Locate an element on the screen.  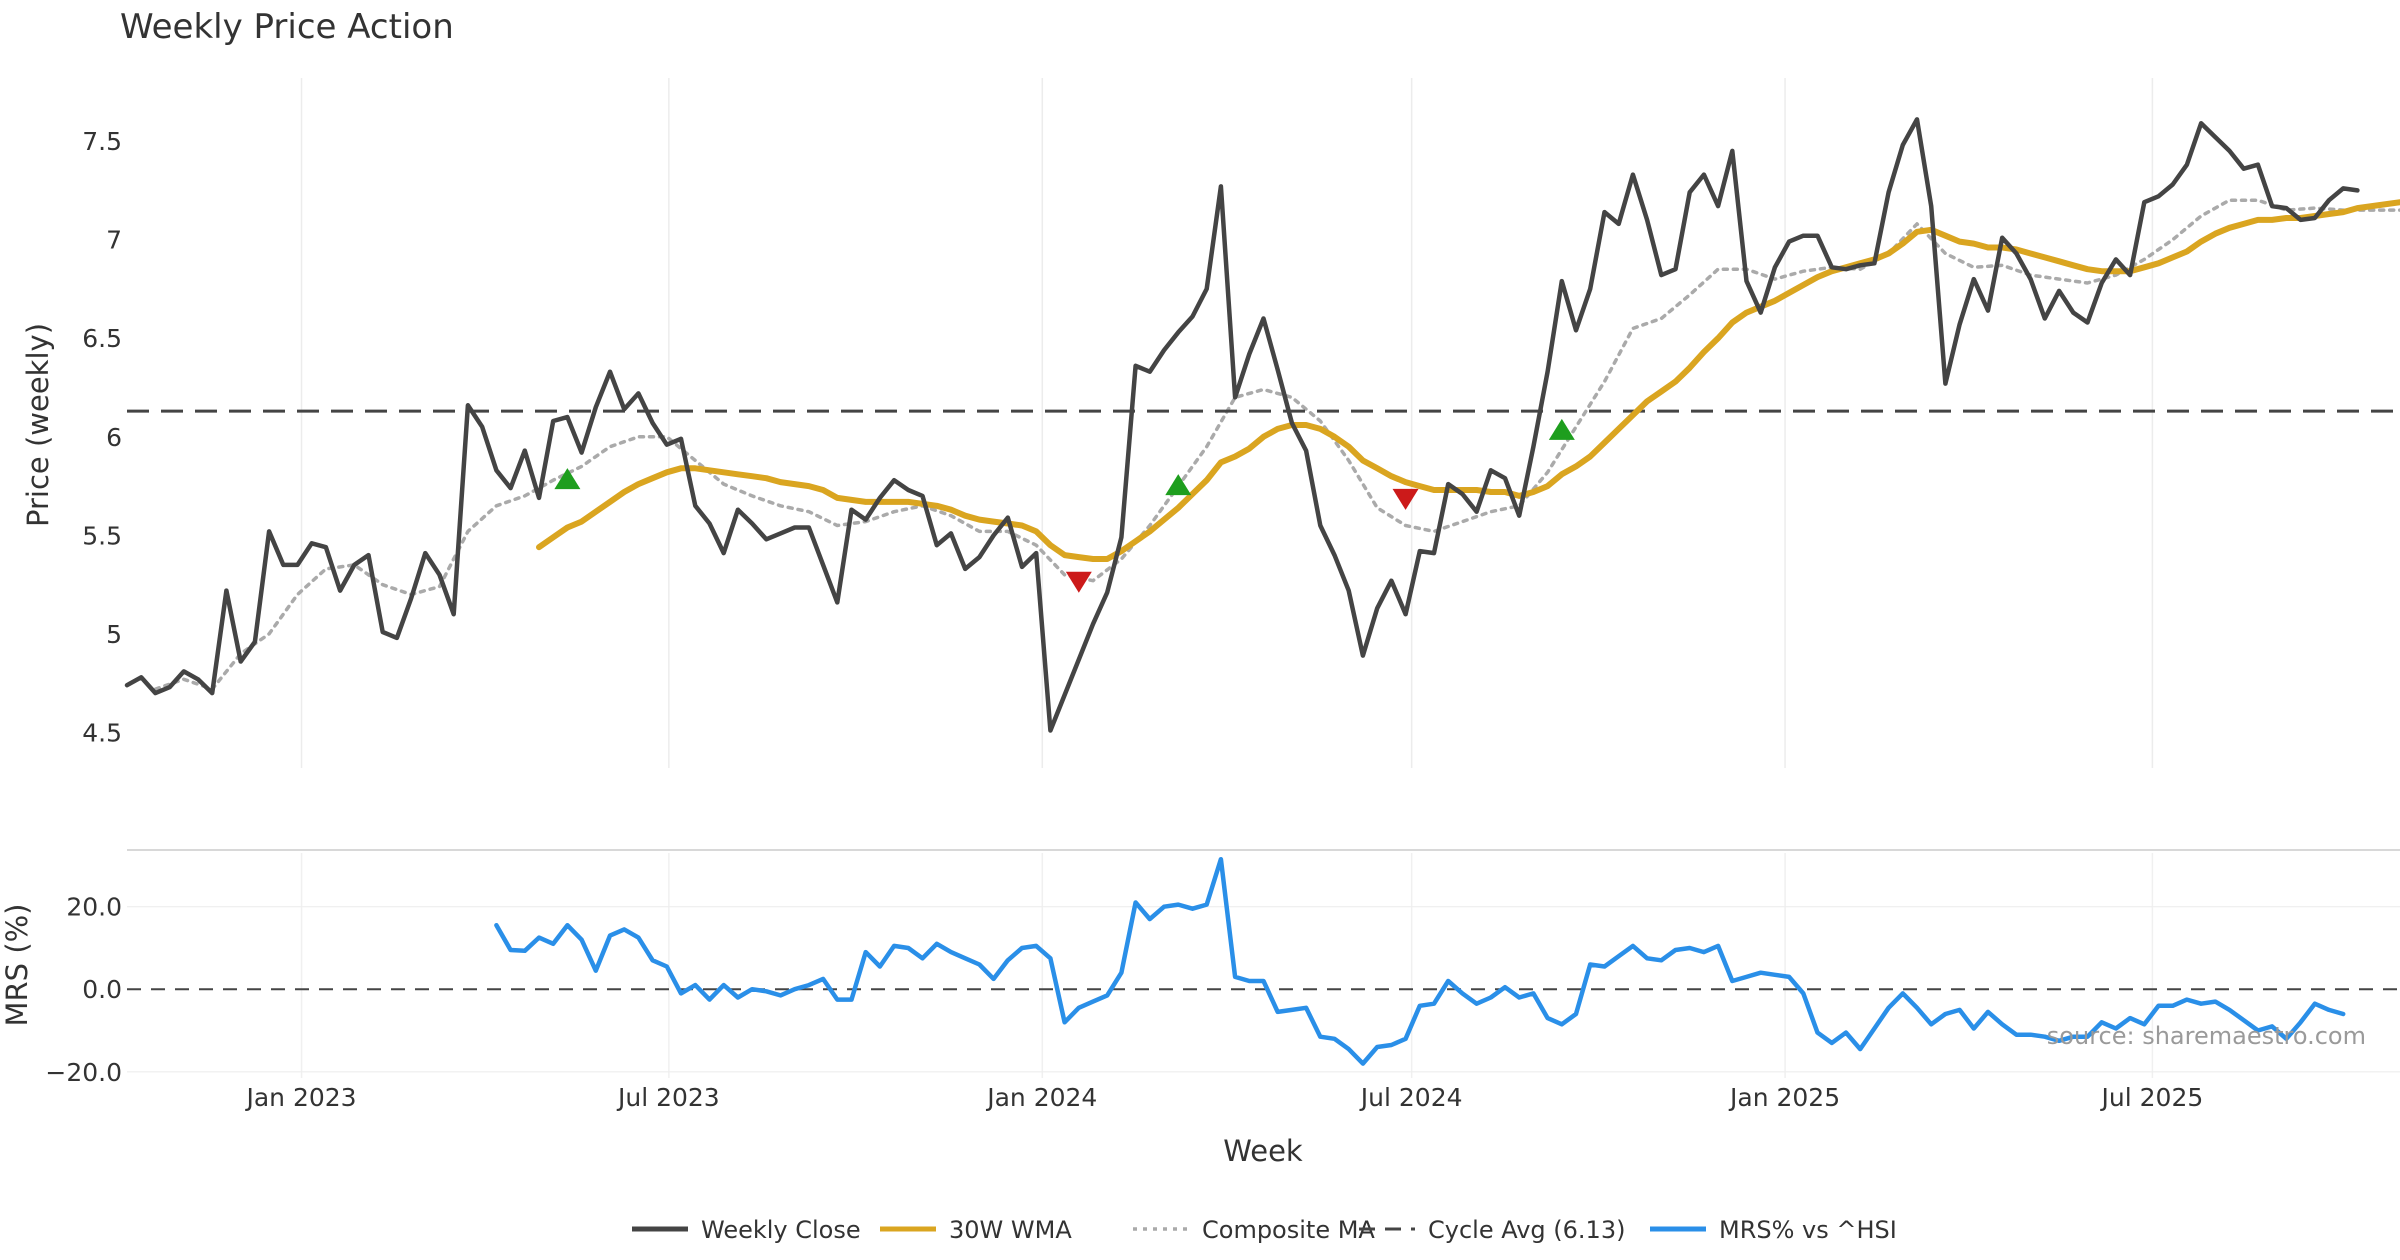
x-tick-label: Jan 2024 is located at coordinates (1041, 1097).